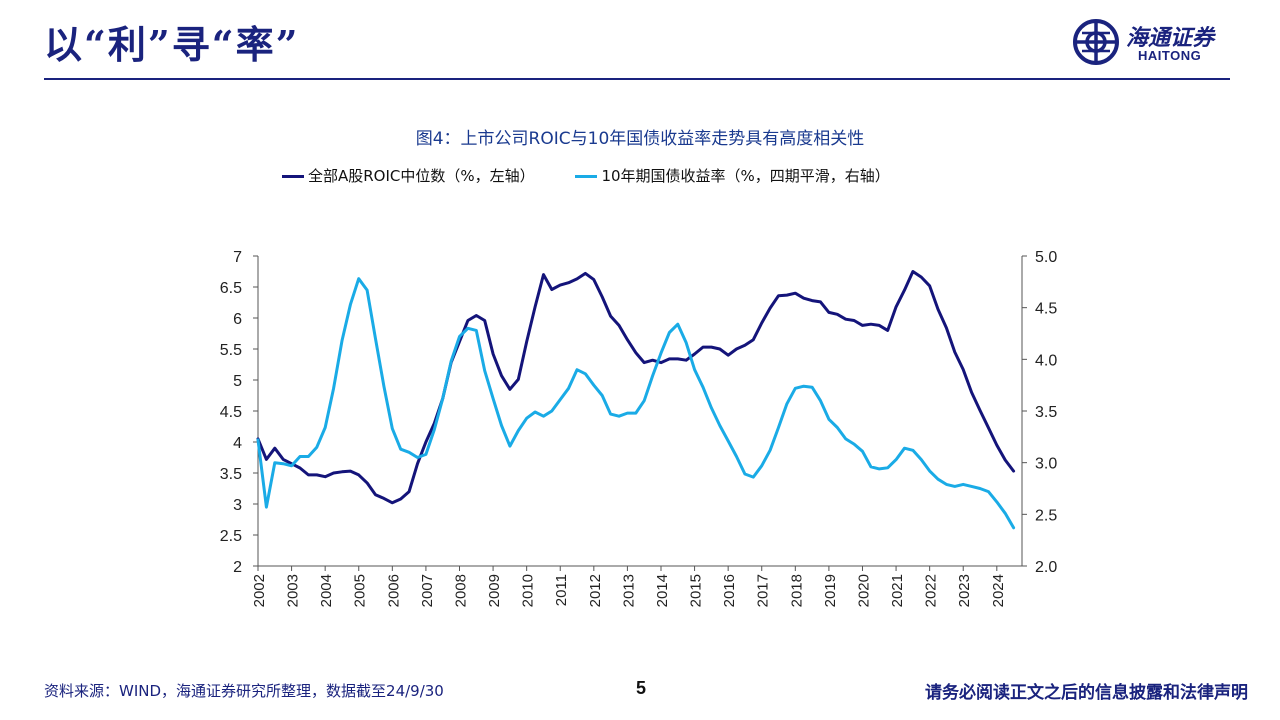 The height and width of the screenshot is (720, 1280). What do you see at coordinates (259, 590) in the screenshot?
I see `x-axis-tick-label: 2002` at bounding box center [259, 590].